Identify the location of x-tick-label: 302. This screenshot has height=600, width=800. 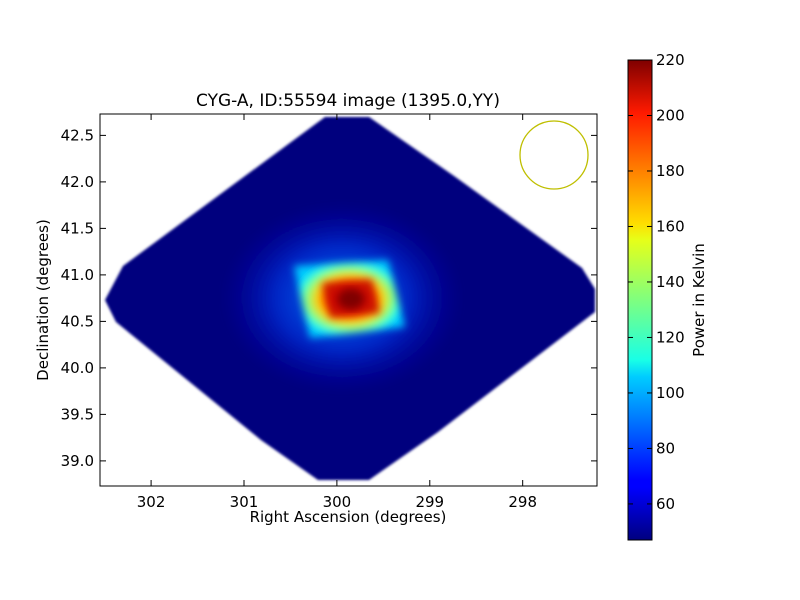
(151, 502).